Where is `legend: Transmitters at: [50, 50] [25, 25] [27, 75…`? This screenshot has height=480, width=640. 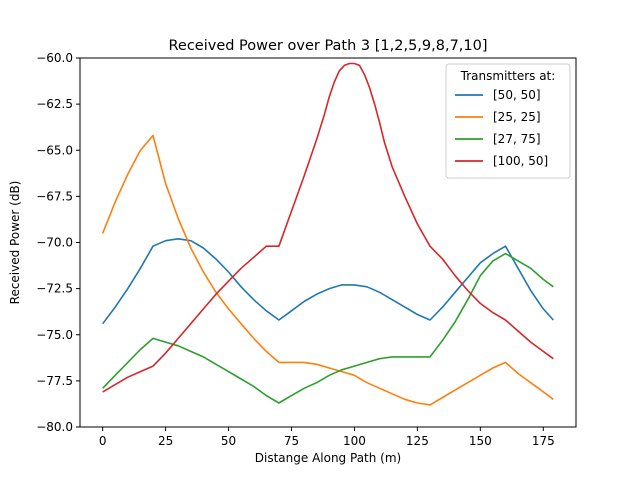
legend: Transmitters at: [50, 50] [25, 25] [27, 75… is located at coordinates (508, 121).